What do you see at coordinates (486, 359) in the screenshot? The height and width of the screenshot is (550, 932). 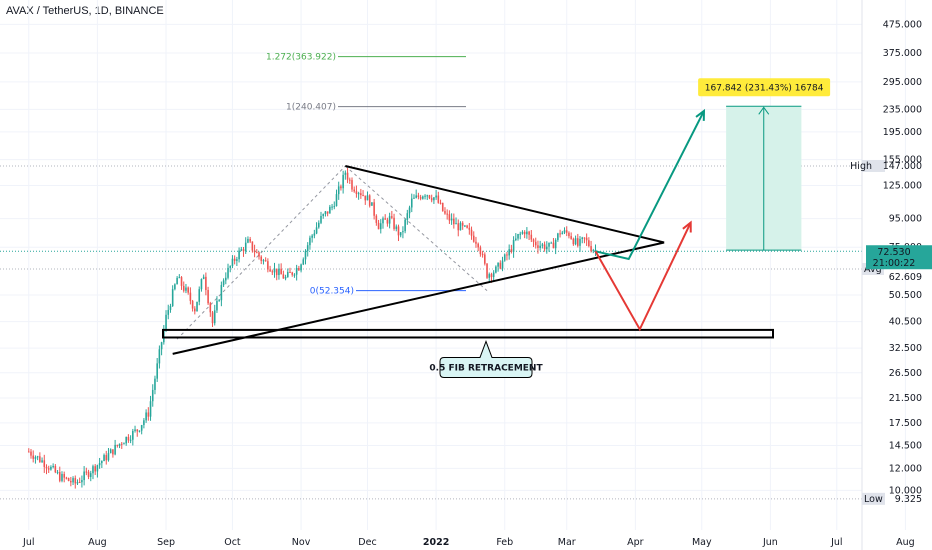 I see `fib-retracement-callout` at bounding box center [486, 359].